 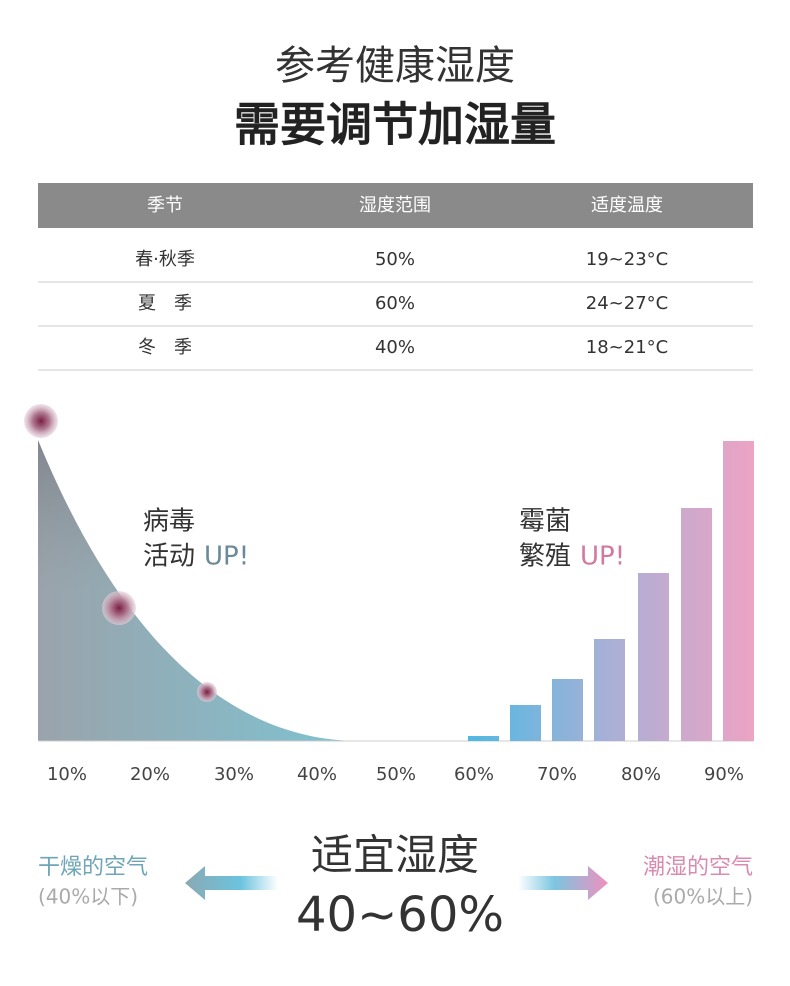 I want to click on table-header, so click(x=395, y=205).